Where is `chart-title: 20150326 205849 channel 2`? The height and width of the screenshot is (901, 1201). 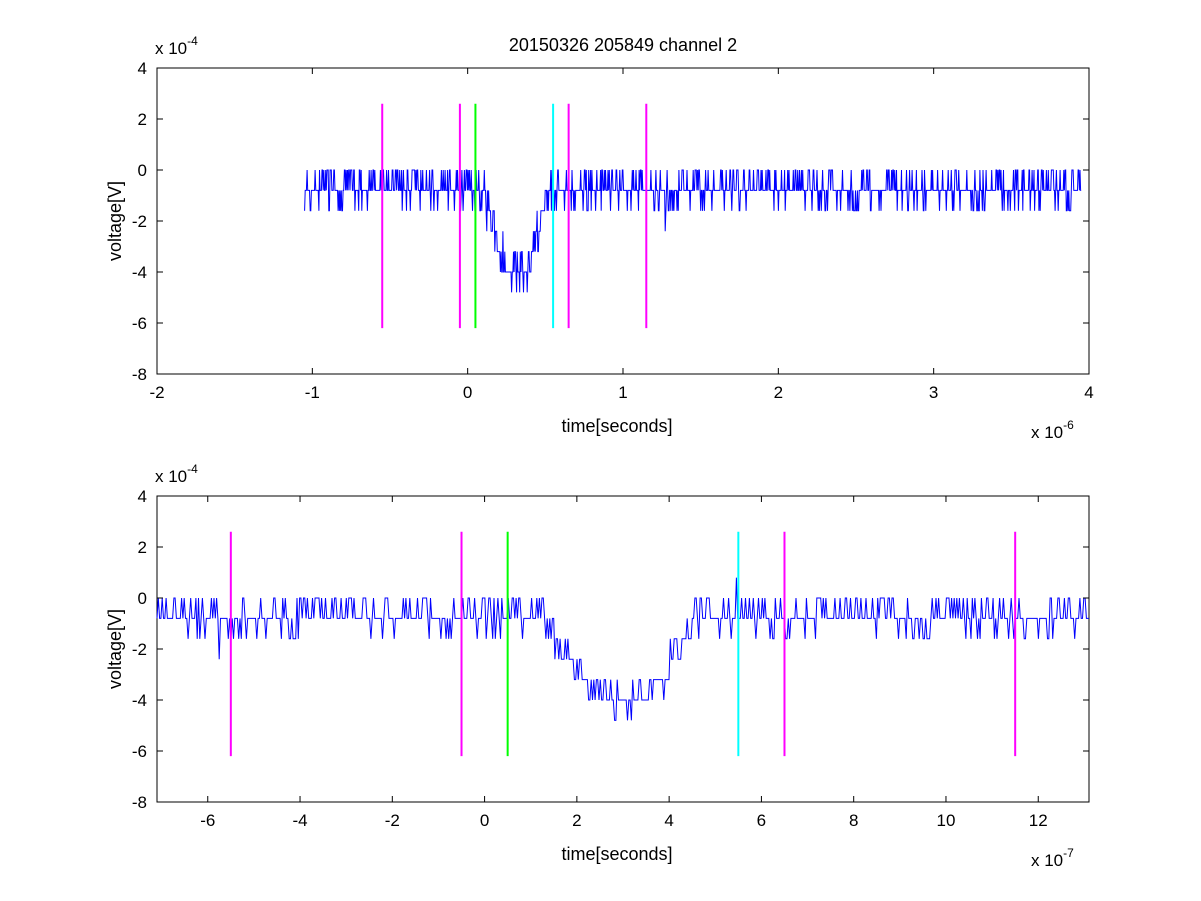
chart-title: 20150326 205849 channel 2 is located at coordinates (623, 45).